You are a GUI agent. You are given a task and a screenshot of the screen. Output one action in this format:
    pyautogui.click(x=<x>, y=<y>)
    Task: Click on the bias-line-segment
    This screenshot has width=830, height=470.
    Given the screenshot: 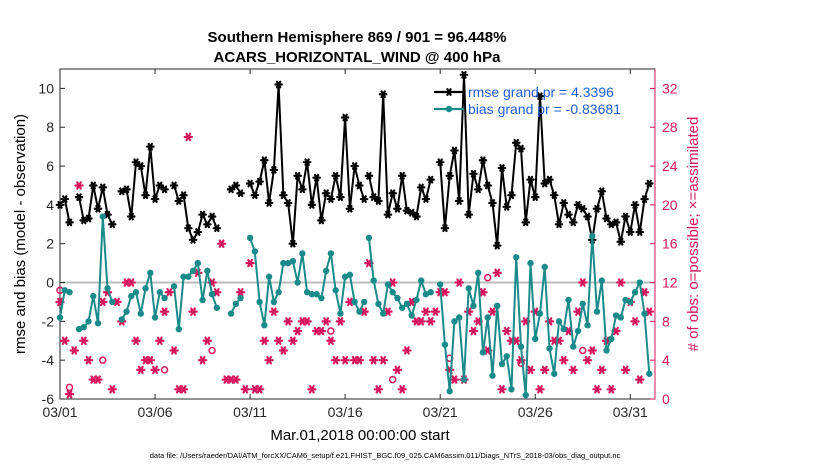 What is the action you would take?
    pyautogui.click(x=195, y=296)
    